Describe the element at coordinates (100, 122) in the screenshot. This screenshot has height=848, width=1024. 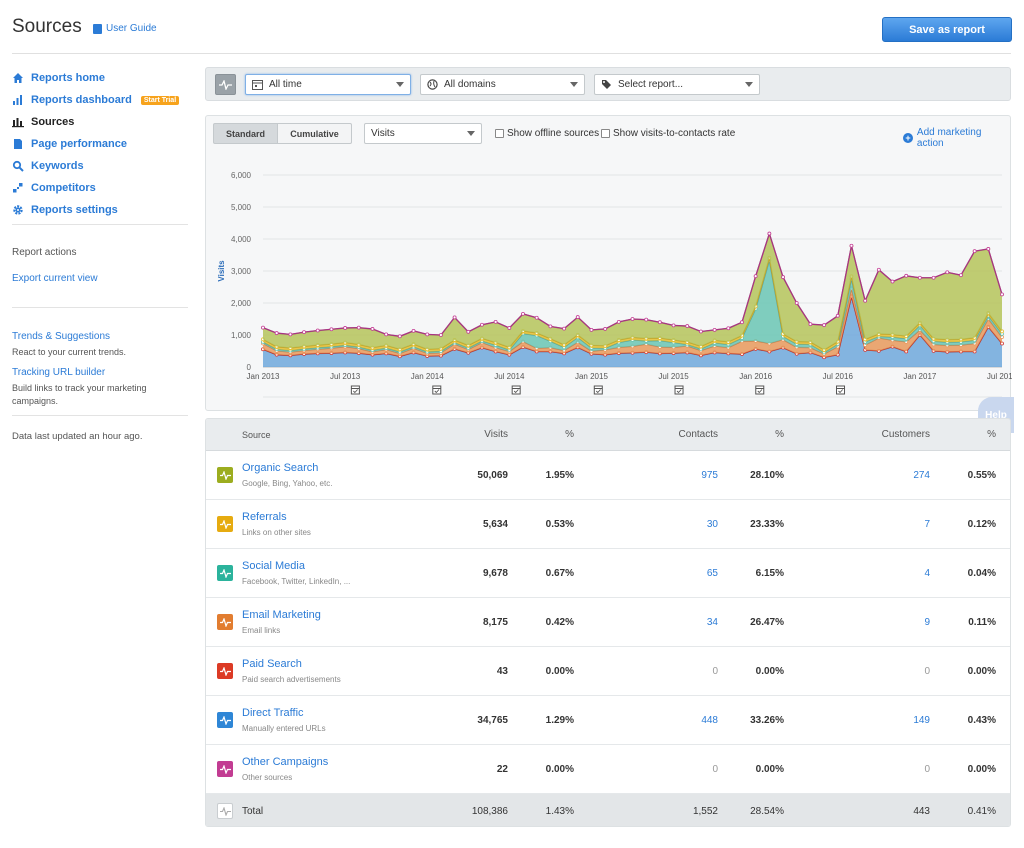
I see `sidebar-item-sources: Sources` at that location.